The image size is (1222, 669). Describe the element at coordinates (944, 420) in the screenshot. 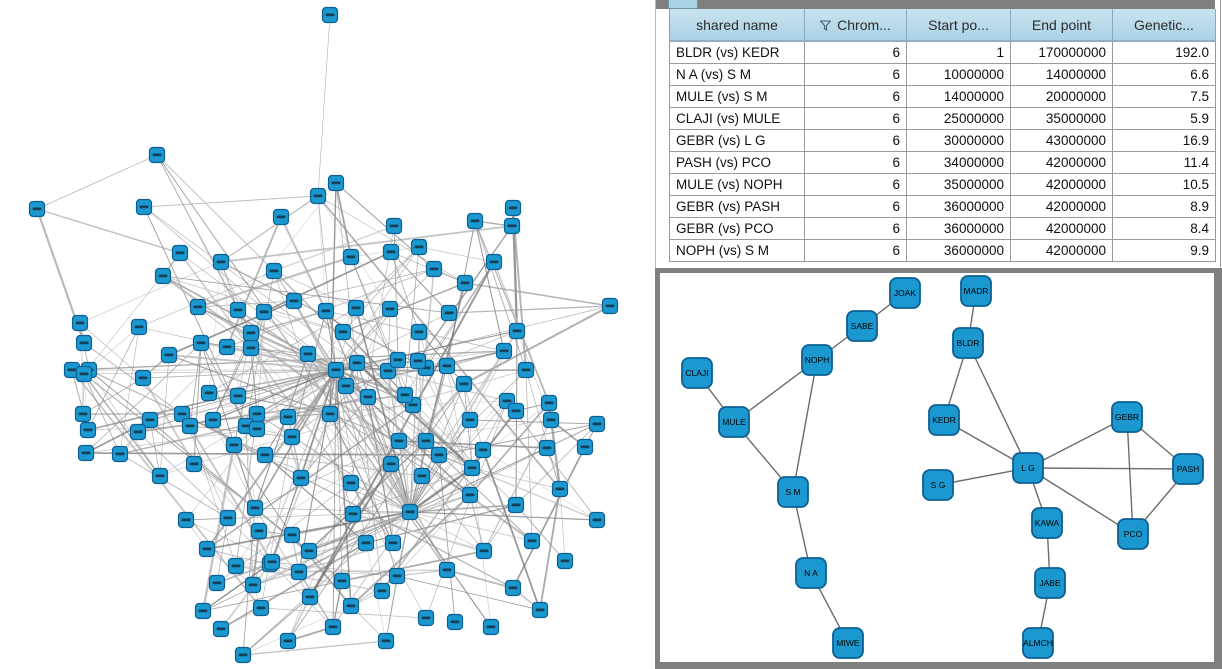

I see `network-node-kedr: KEDR` at that location.